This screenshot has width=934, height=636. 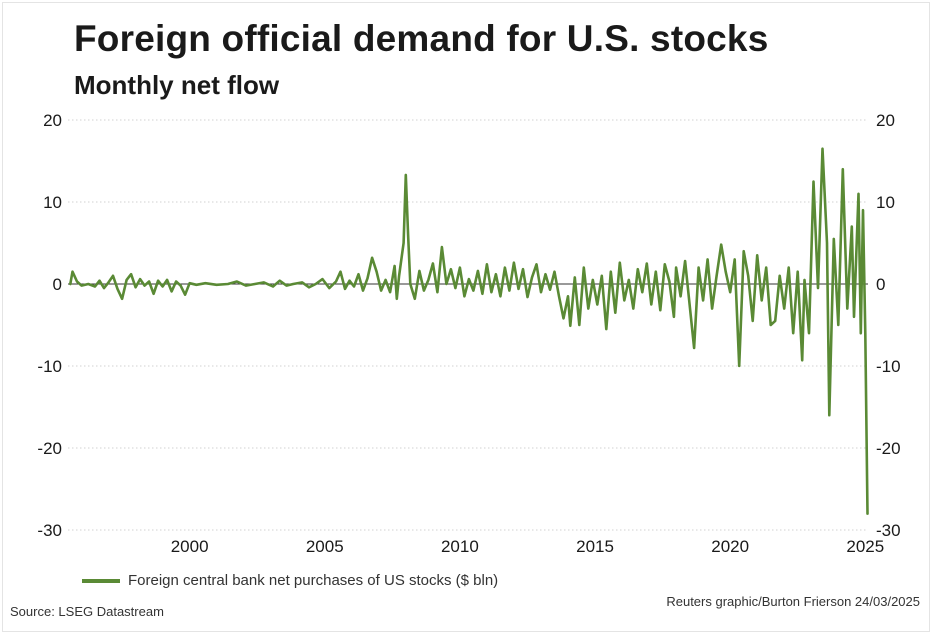 I want to click on x-tick-label: 2025, so click(x=865, y=546).